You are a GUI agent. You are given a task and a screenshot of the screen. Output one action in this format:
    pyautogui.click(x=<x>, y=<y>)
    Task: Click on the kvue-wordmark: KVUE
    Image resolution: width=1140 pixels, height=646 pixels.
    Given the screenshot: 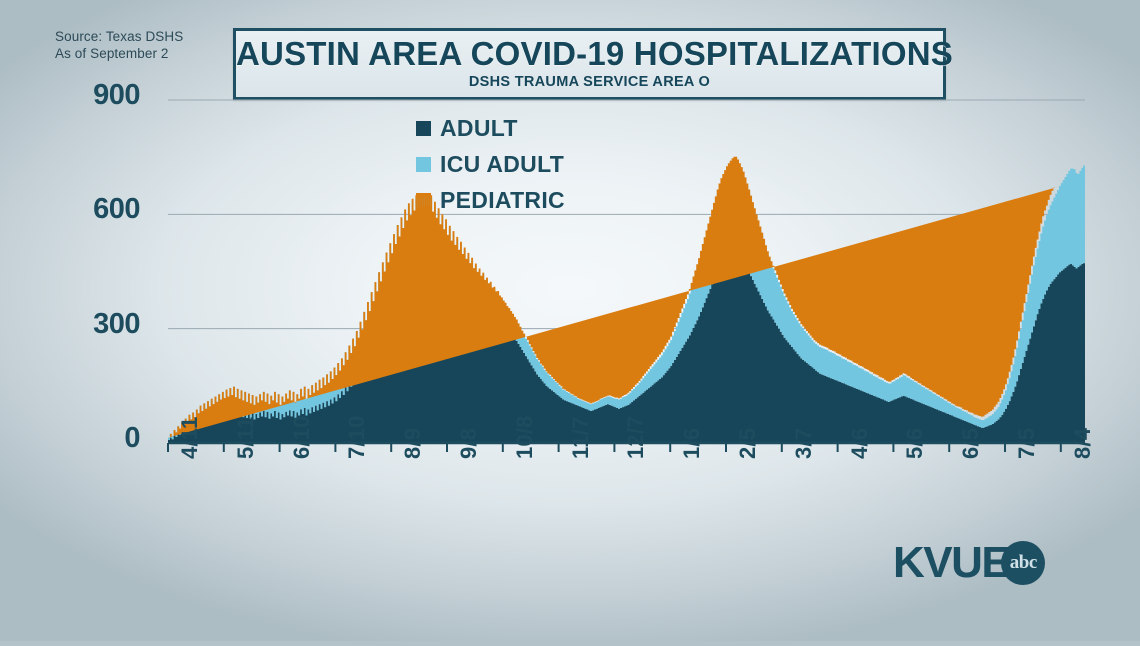 What is the action you would take?
    pyautogui.click(x=952, y=562)
    